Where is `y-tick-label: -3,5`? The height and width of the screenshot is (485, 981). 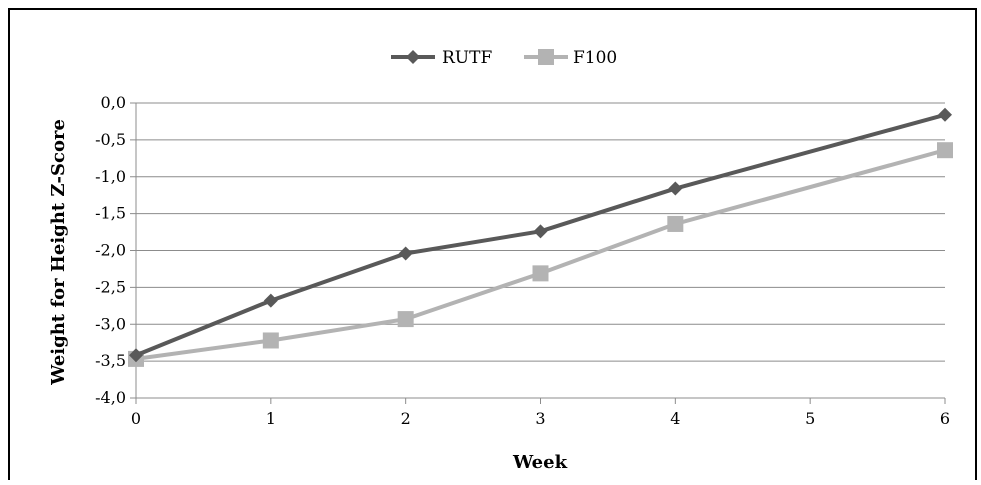
y-tick-label: -3,5 is located at coordinates (110, 360).